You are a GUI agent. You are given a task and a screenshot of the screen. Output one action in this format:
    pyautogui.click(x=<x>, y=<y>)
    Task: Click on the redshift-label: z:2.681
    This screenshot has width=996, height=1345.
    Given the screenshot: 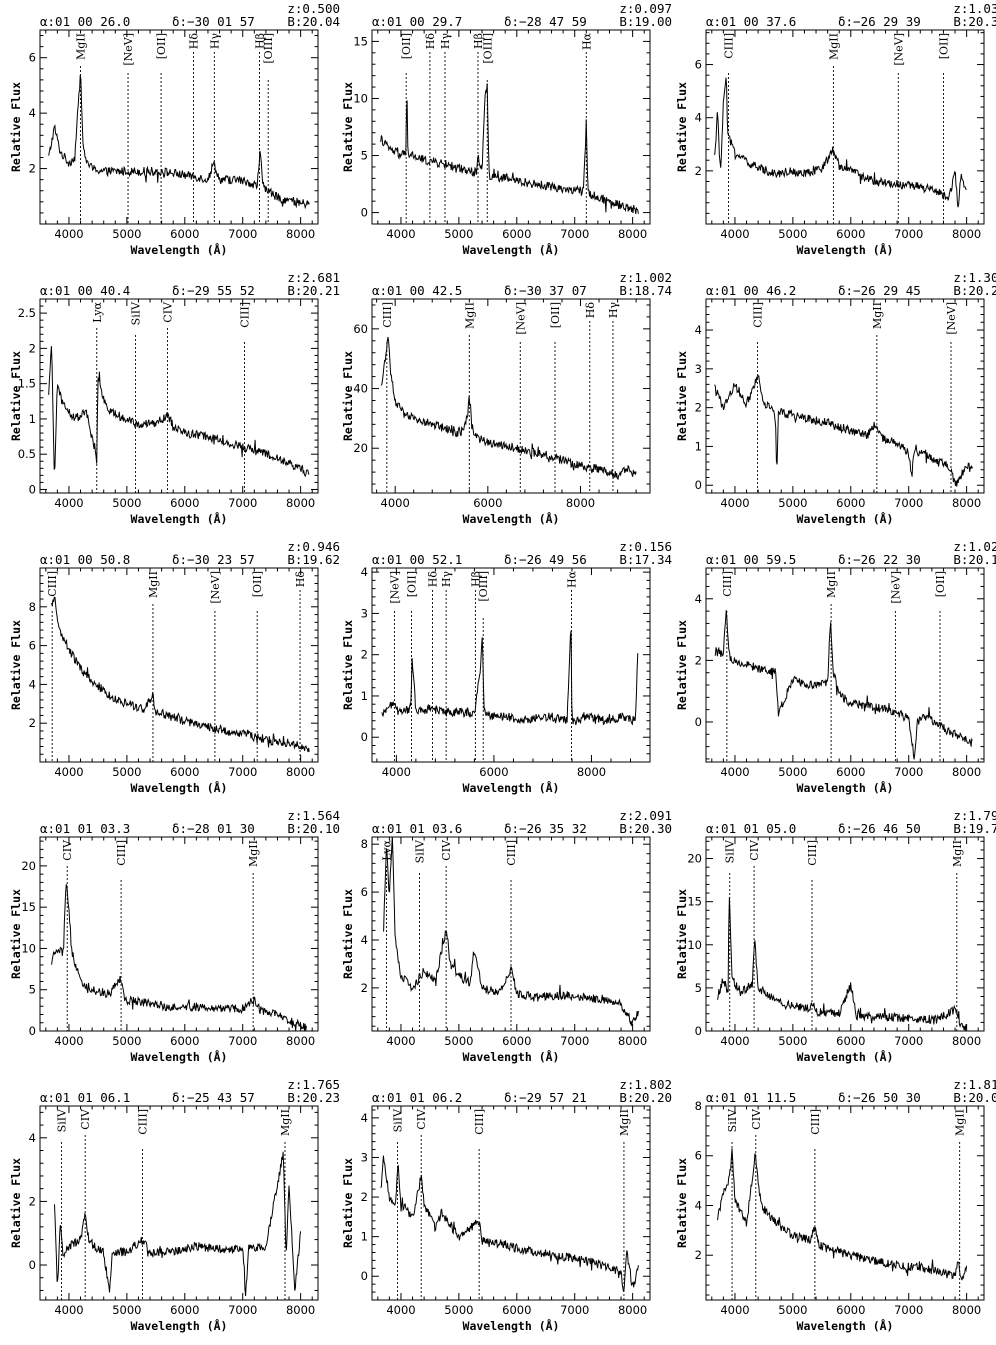 What is the action you would take?
    pyautogui.click(x=313, y=277)
    